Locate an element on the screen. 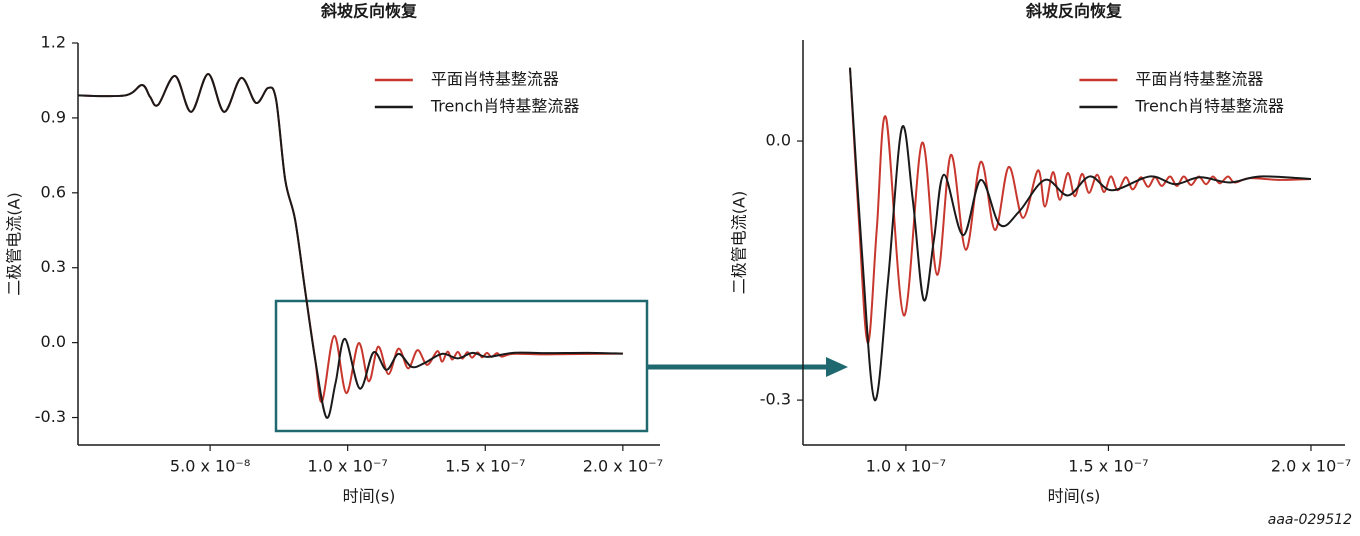 This screenshot has width=1360, height=536. y-tick-label: 1.2 is located at coordinates (53, 42).